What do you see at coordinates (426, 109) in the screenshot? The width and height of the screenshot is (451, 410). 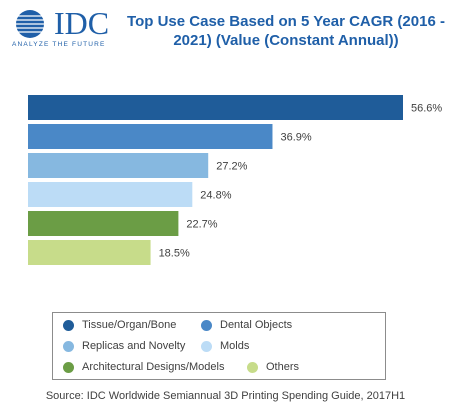 I see `data-label-tissue: 56.6%` at bounding box center [426, 109].